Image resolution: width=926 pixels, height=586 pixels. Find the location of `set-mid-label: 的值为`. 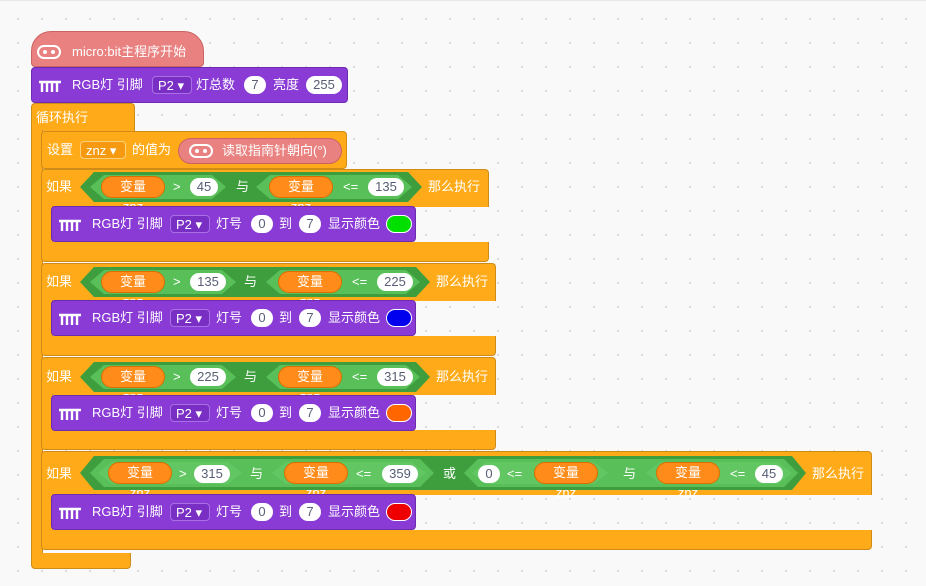

set-mid-label: 的值为 is located at coordinates (152, 149).